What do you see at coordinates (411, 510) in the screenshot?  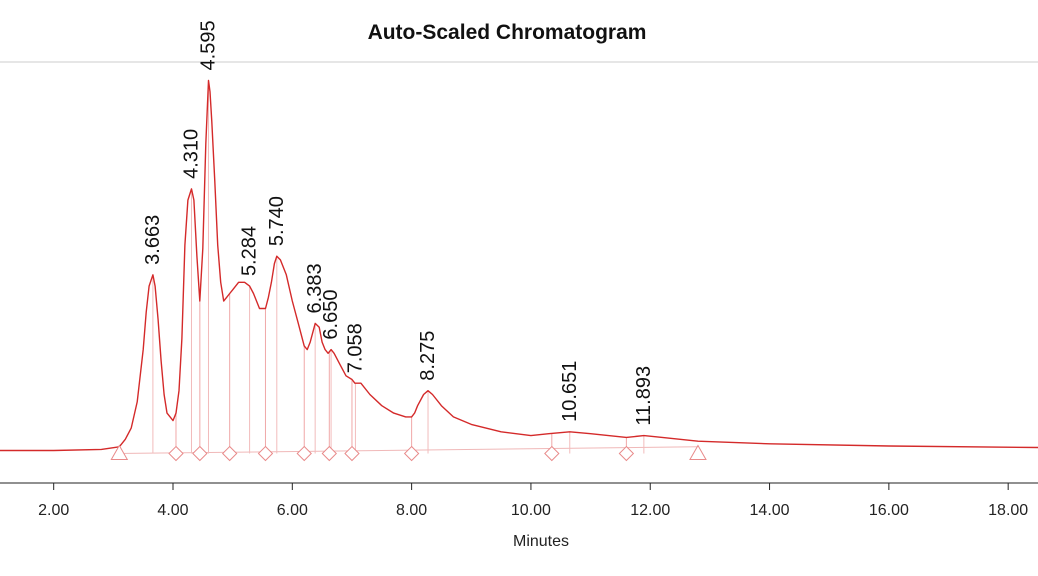 I see `x-tick-label: 8.00` at bounding box center [411, 510].